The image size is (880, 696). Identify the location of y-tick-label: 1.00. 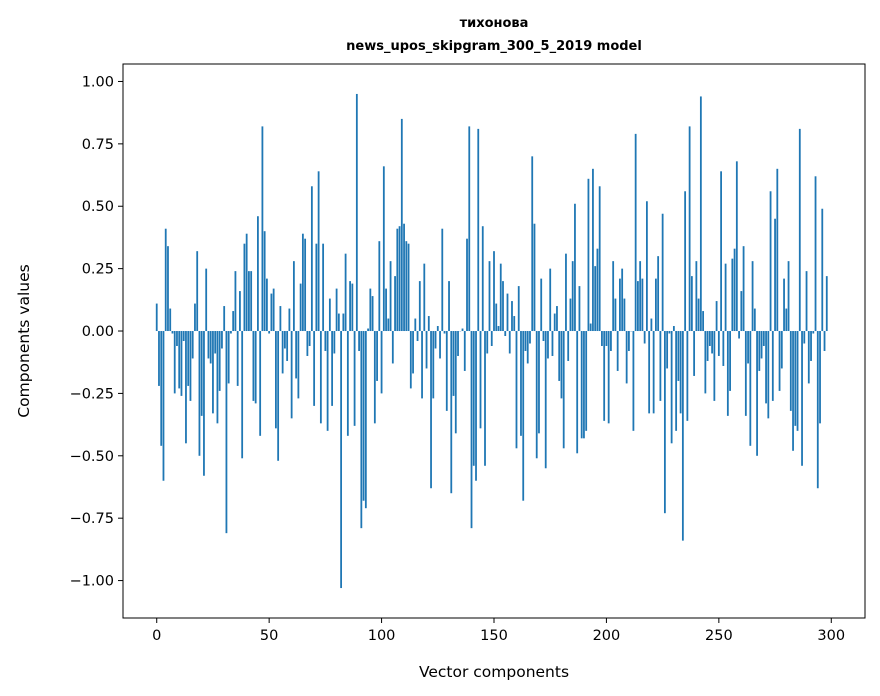
(98, 82).